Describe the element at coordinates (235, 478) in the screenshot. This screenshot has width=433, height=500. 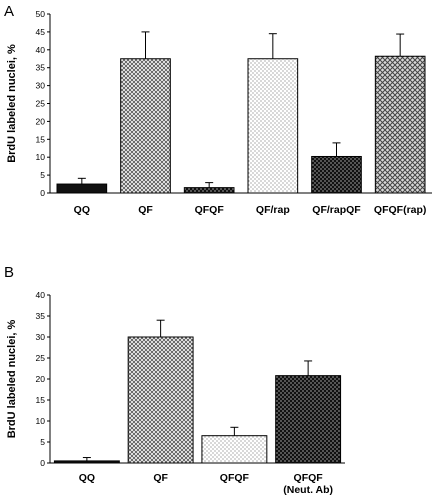
I see `b-category-label: QFQF` at that location.